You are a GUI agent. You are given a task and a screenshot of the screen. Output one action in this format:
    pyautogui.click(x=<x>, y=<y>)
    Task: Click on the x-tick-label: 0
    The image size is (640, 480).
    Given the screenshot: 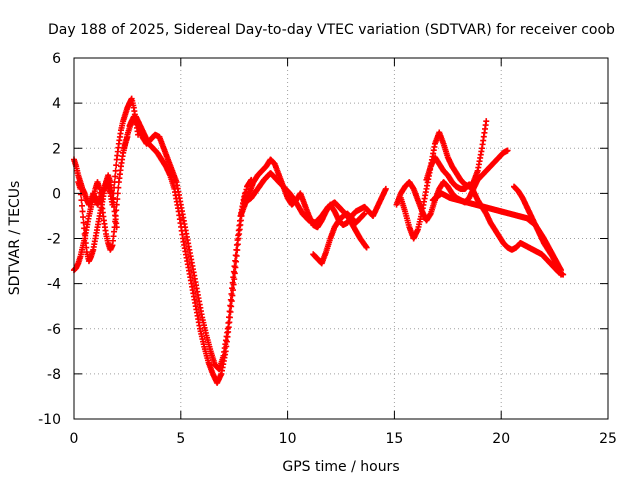 What is the action you would take?
    pyautogui.click(x=74, y=439)
    